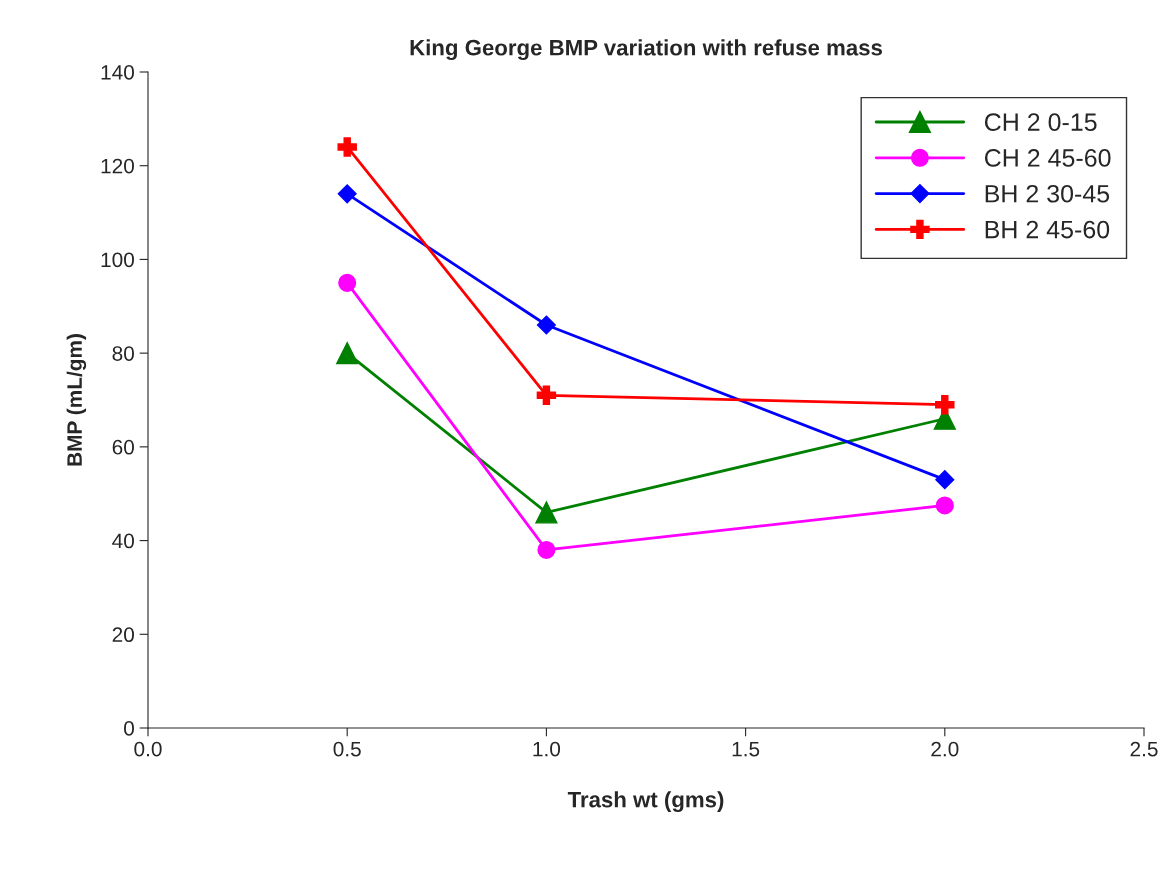 The height and width of the screenshot is (873, 1163). I want to click on y-tick-label: 60, so click(123, 447).